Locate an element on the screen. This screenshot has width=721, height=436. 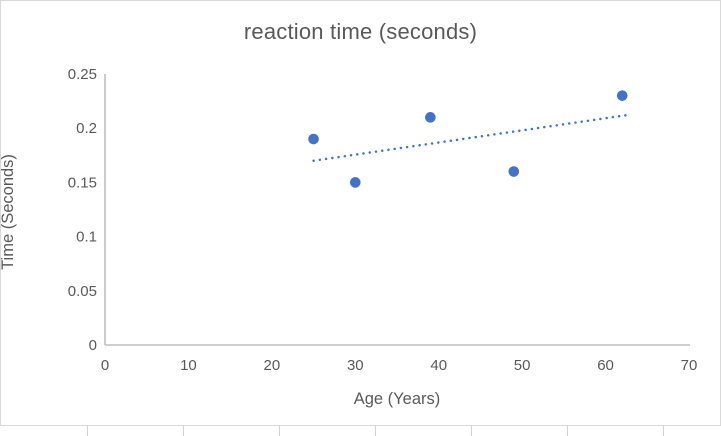
y-tick-label: 0.05 is located at coordinates (82, 291).